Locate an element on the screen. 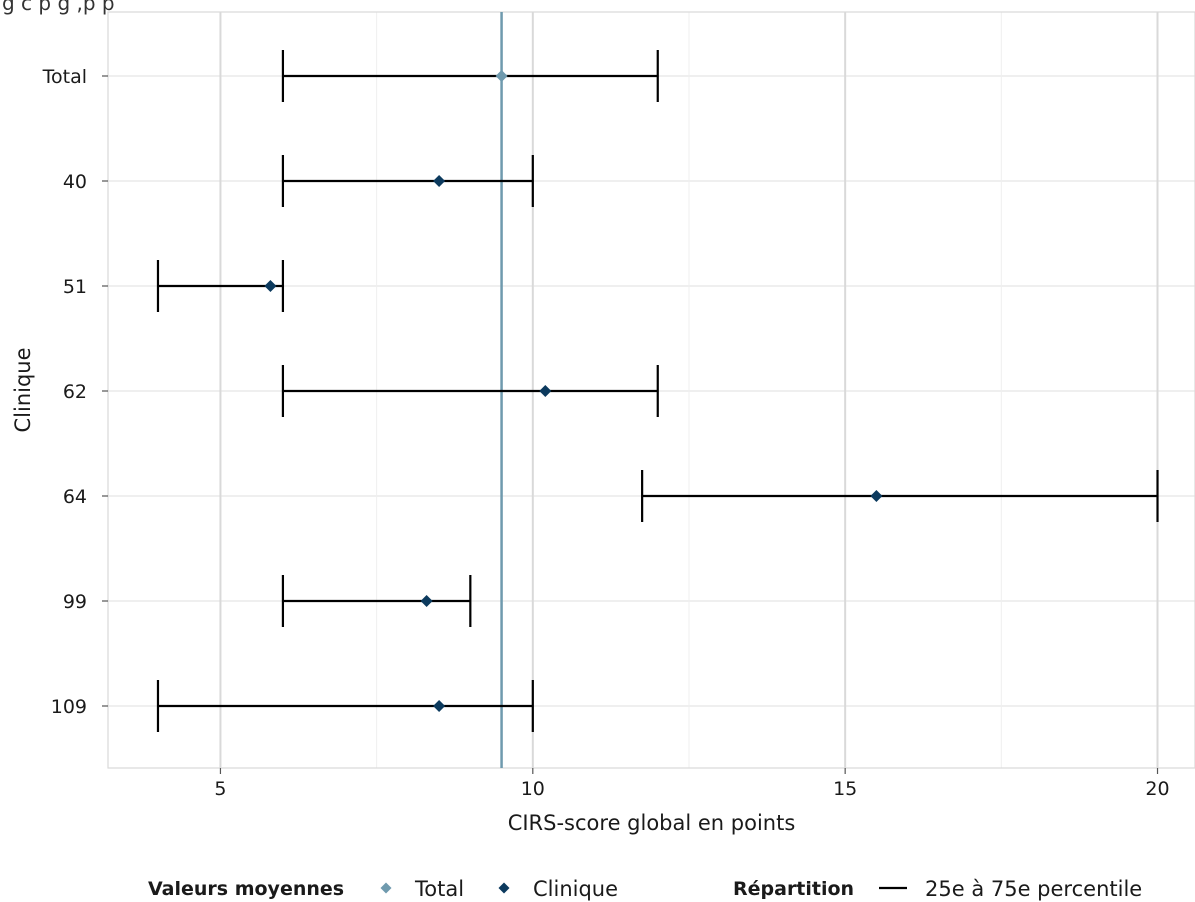 The image size is (1195, 902). x-tick-label: 10 is located at coordinates (533, 789).